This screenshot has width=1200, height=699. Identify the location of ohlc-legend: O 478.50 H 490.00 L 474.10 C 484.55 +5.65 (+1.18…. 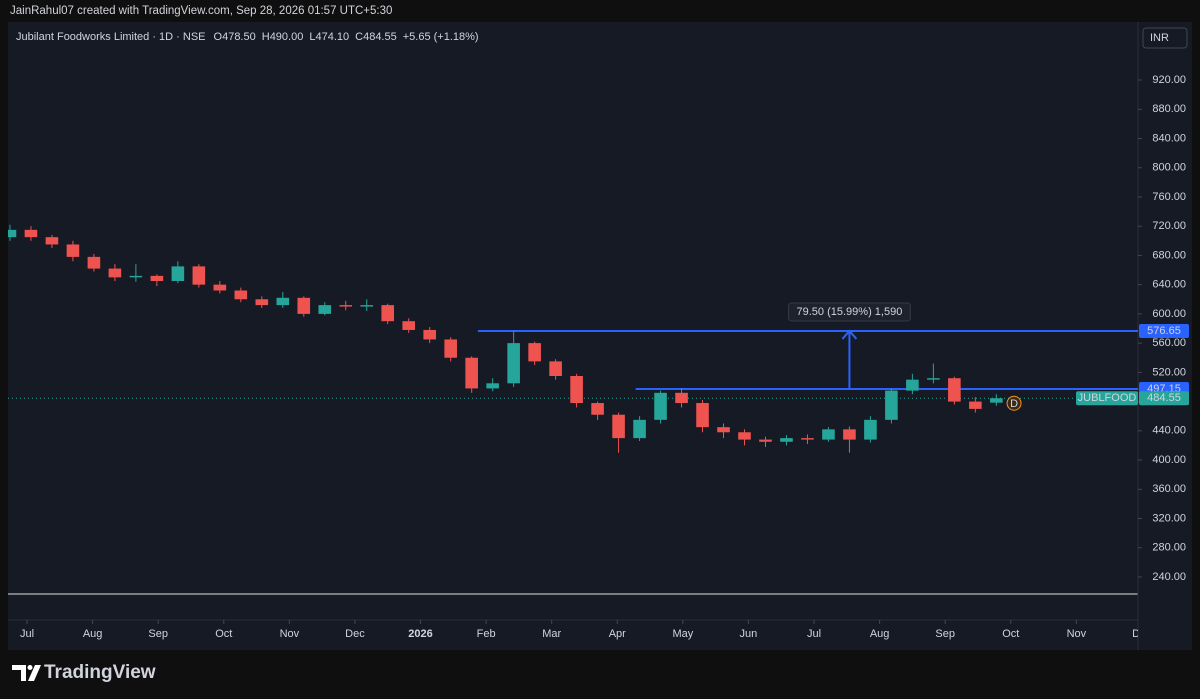
(346, 37).